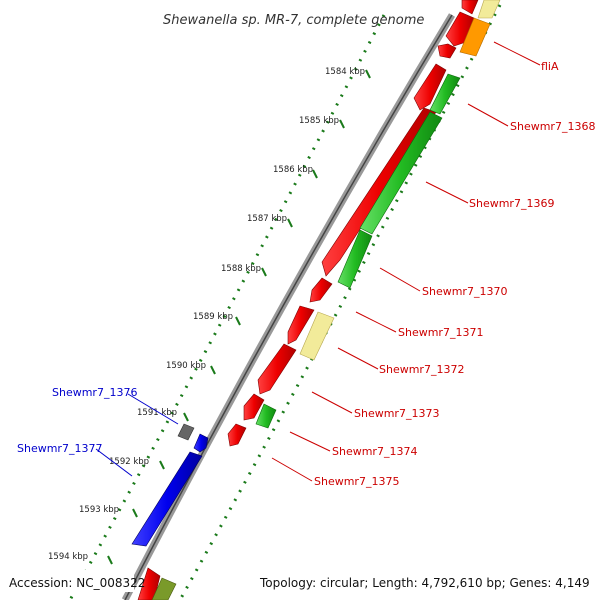 This screenshot has width=600, height=600. Describe the element at coordinates (157, 413) in the screenshot. I see `tick-label: 1591 kbp` at that location.